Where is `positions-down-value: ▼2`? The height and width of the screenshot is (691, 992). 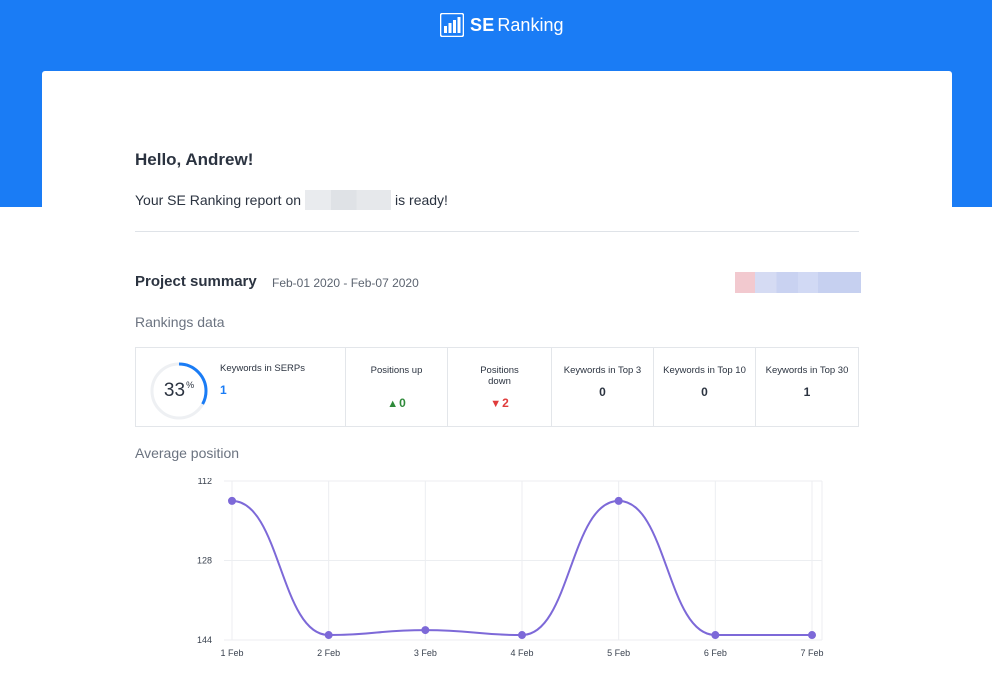 positions-down-value: ▼2 is located at coordinates (499, 403).